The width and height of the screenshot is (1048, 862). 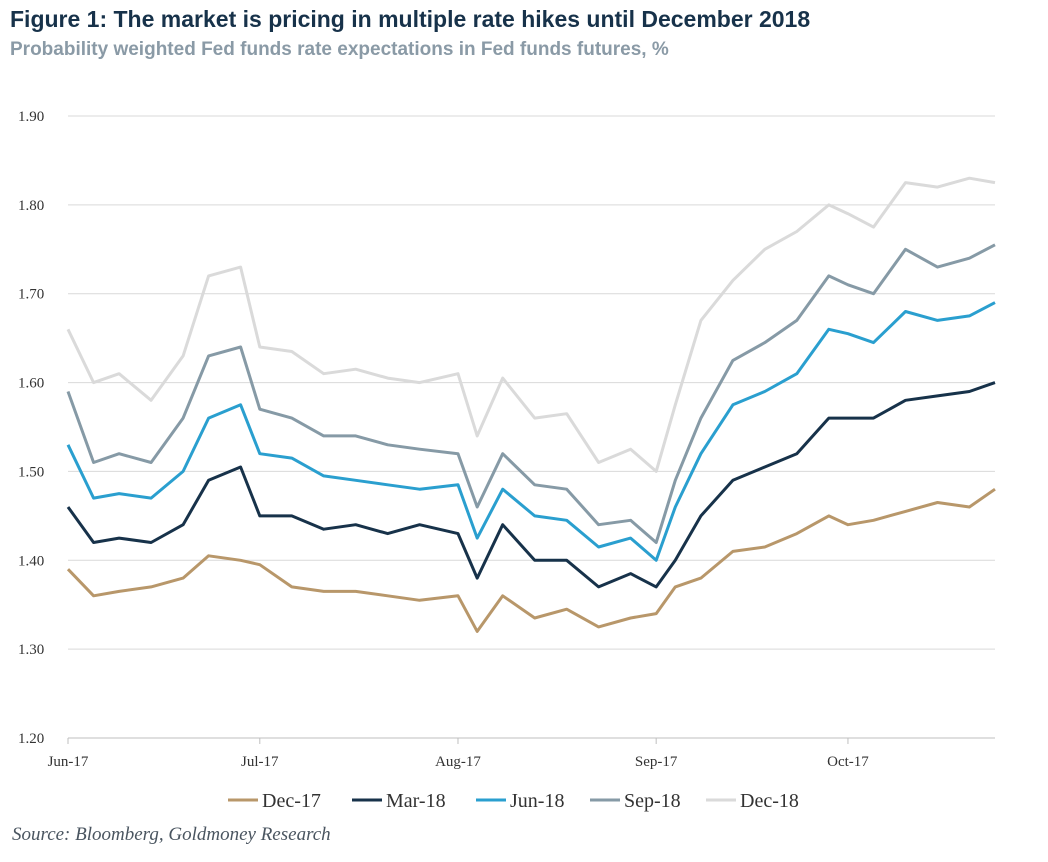 What do you see at coordinates (31, 384) in the screenshot?
I see `y-tick-label: 1.60` at bounding box center [31, 384].